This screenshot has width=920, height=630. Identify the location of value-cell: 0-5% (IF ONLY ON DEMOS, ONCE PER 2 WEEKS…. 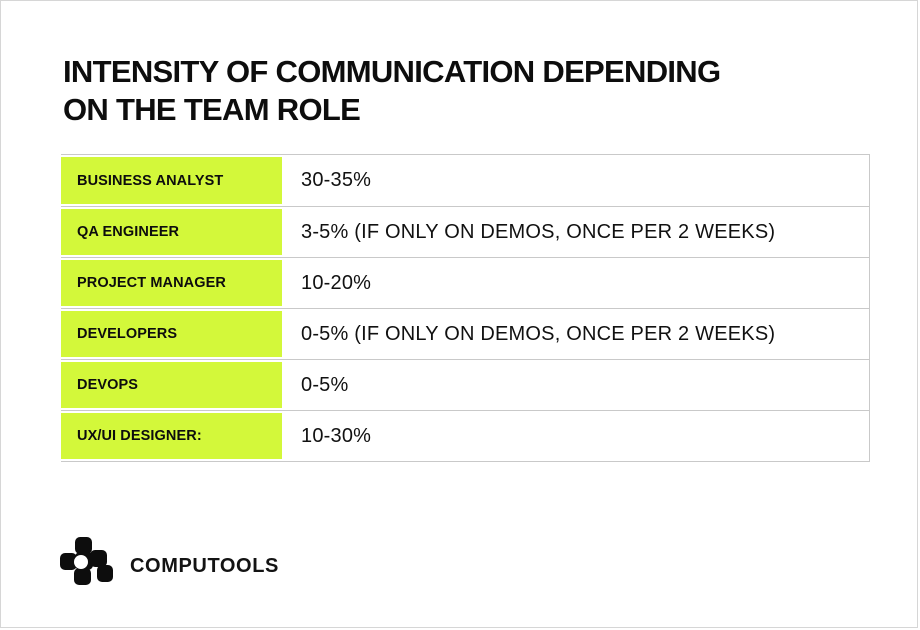
(575, 334).